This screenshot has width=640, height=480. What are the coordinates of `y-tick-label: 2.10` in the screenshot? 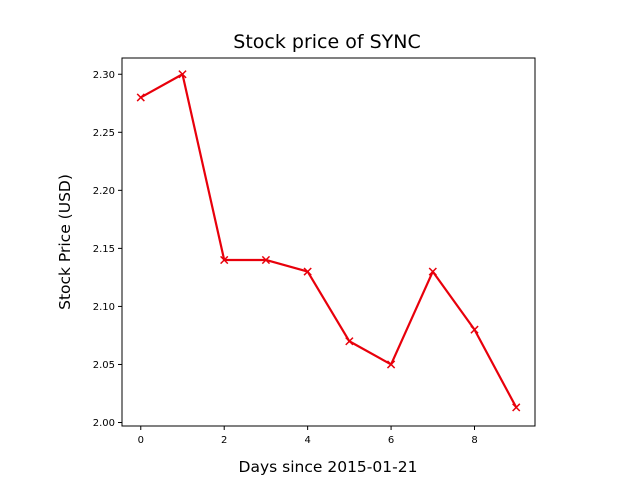 It's located at (104, 307).